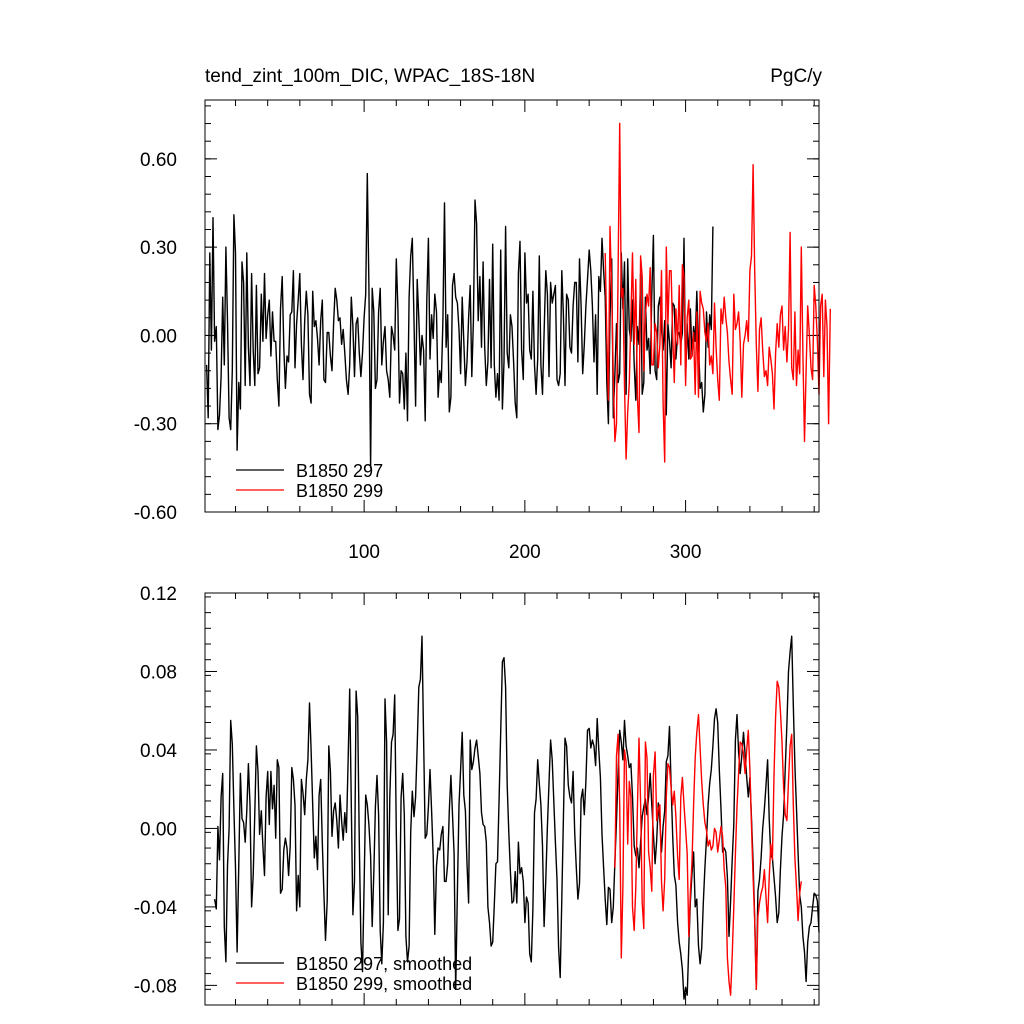  Describe the element at coordinates (339, 471) in the screenshot. I see `legend-label-b1850-297: B1850 297` at that location.